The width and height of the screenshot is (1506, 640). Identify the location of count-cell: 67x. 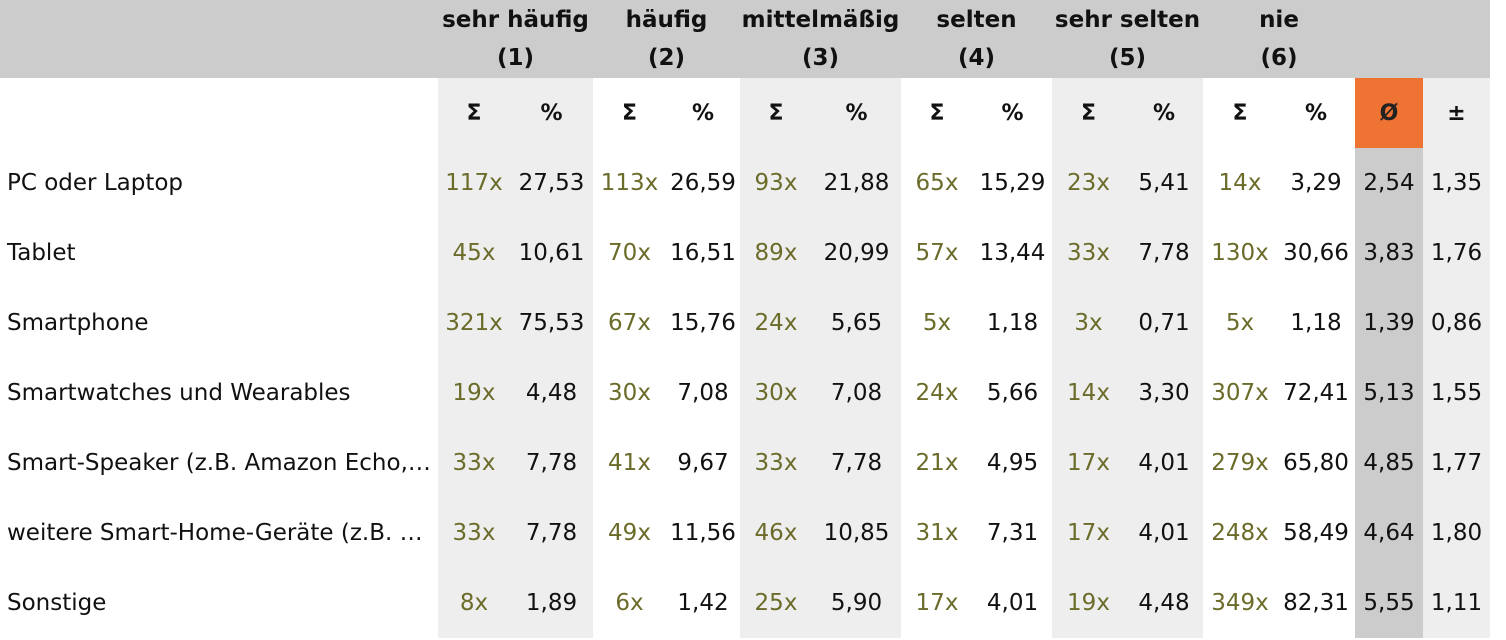
(629, 323).